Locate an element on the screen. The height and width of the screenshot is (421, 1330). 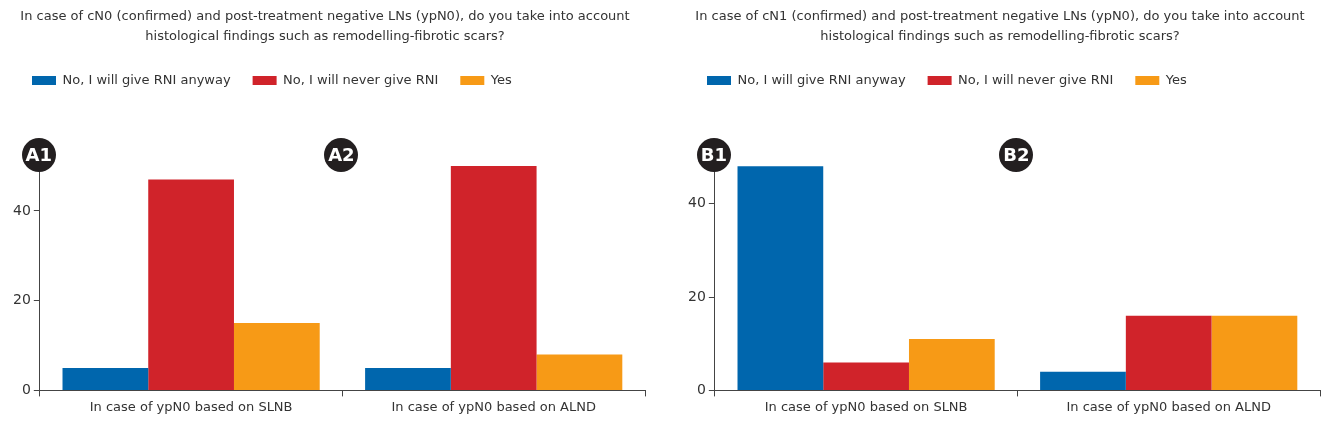
annotation: A1 is located at coordinates (38, 155).